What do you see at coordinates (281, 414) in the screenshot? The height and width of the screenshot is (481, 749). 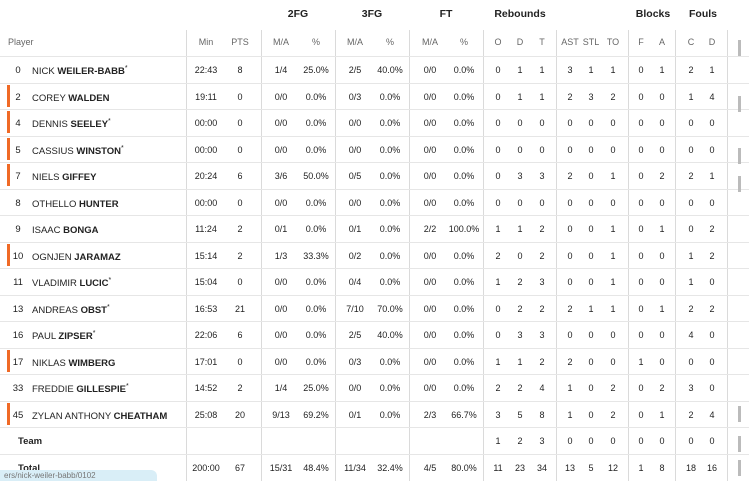 I see `stat-cell: 9/13` at bounding box center [281, 414].